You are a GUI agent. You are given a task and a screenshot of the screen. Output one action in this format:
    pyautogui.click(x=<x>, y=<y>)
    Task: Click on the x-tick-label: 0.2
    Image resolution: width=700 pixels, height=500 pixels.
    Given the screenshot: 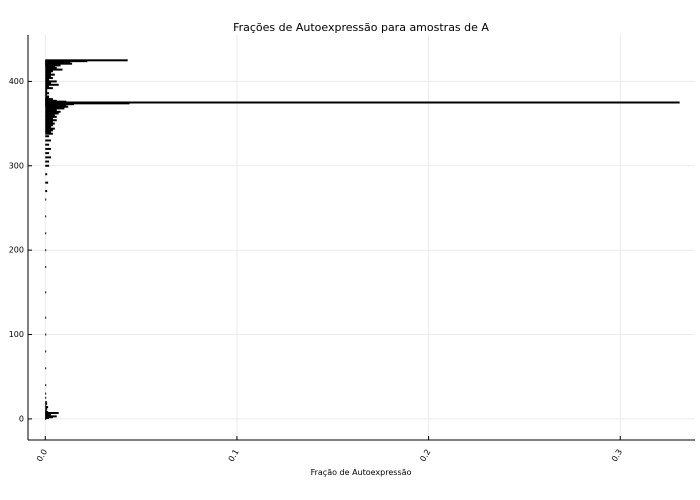 What is the action you would take?
    pyautogui.click(x=425, y=456)
    